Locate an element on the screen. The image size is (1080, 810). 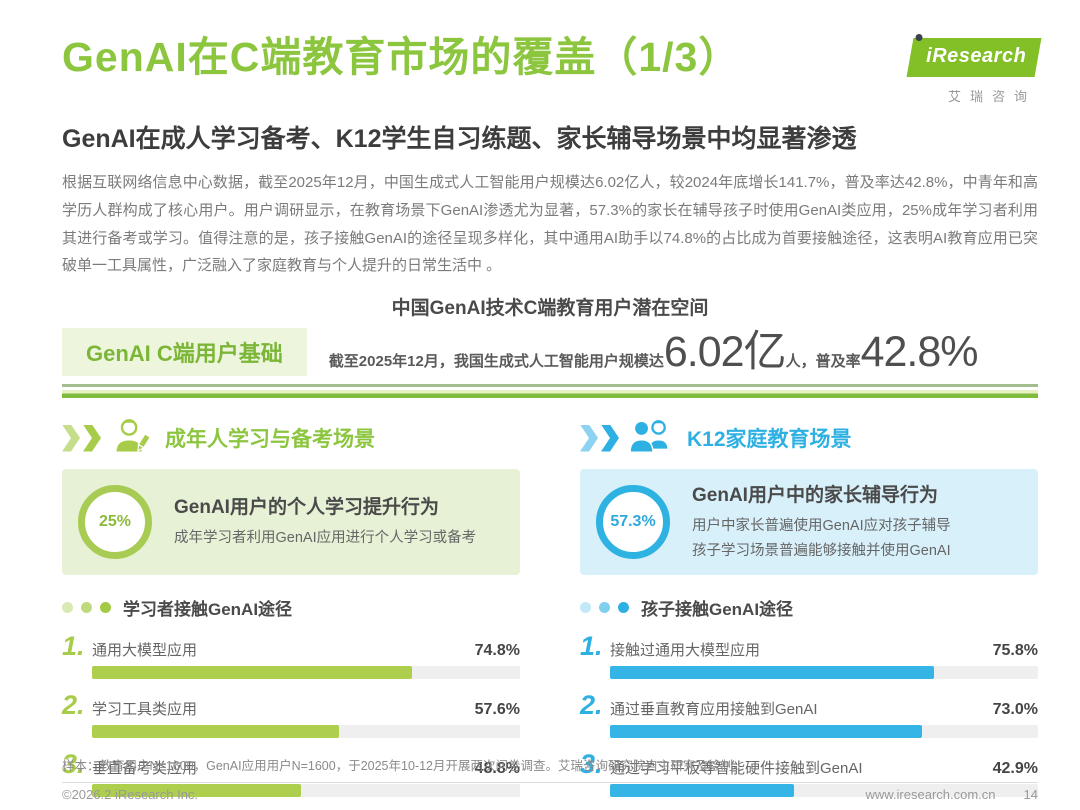
adult-box-title: GenAI用户的个人学习提升行为 is located at coordinates (306, 508).